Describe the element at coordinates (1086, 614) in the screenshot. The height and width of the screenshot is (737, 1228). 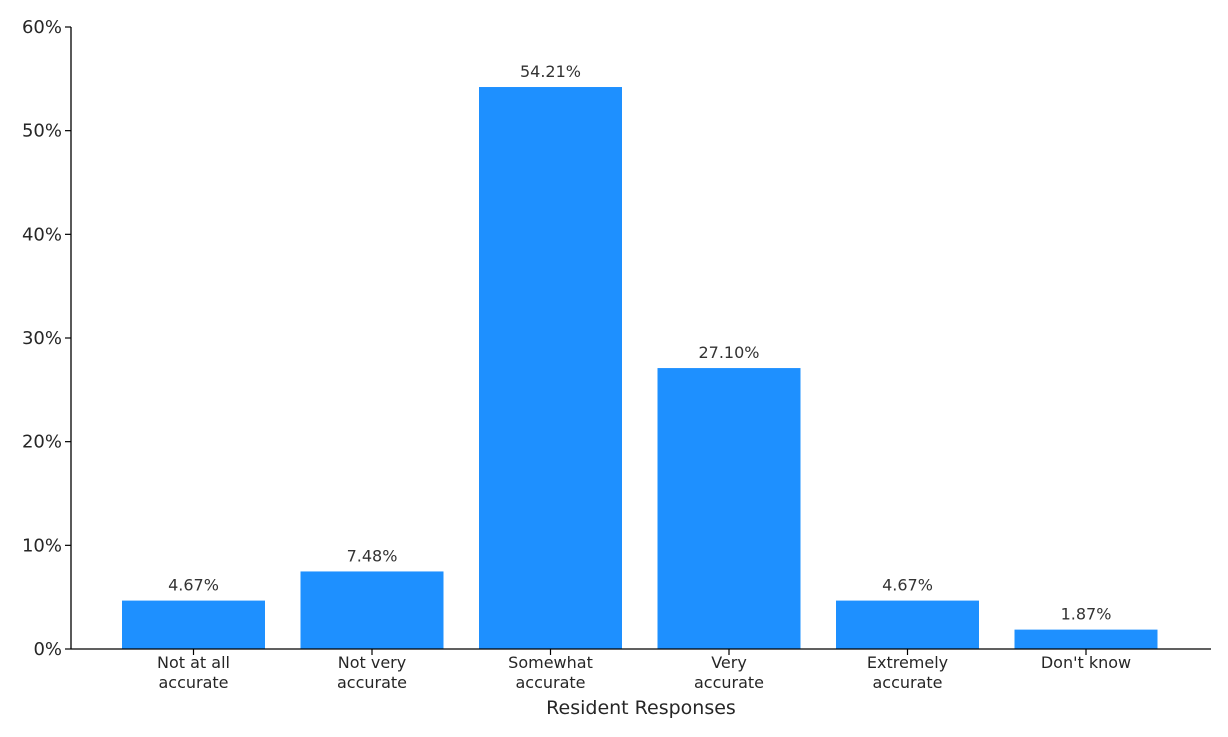
I see `bar-value-label: 1.87%` at that location.